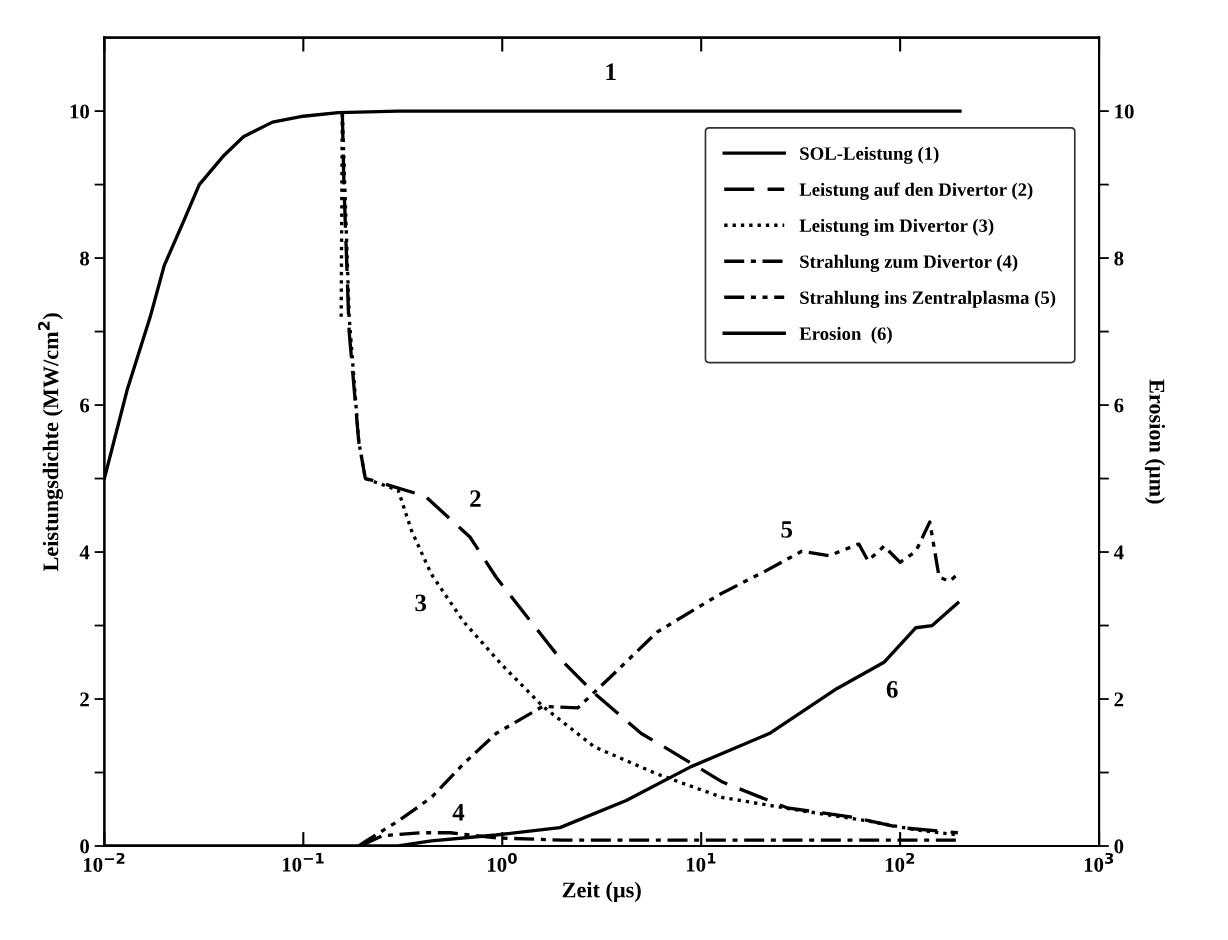 Image resolution: width=1228 pixels, height=940 pixels. I want to click on legend-label: Leistung im Divertor (3), so click(896, 227).